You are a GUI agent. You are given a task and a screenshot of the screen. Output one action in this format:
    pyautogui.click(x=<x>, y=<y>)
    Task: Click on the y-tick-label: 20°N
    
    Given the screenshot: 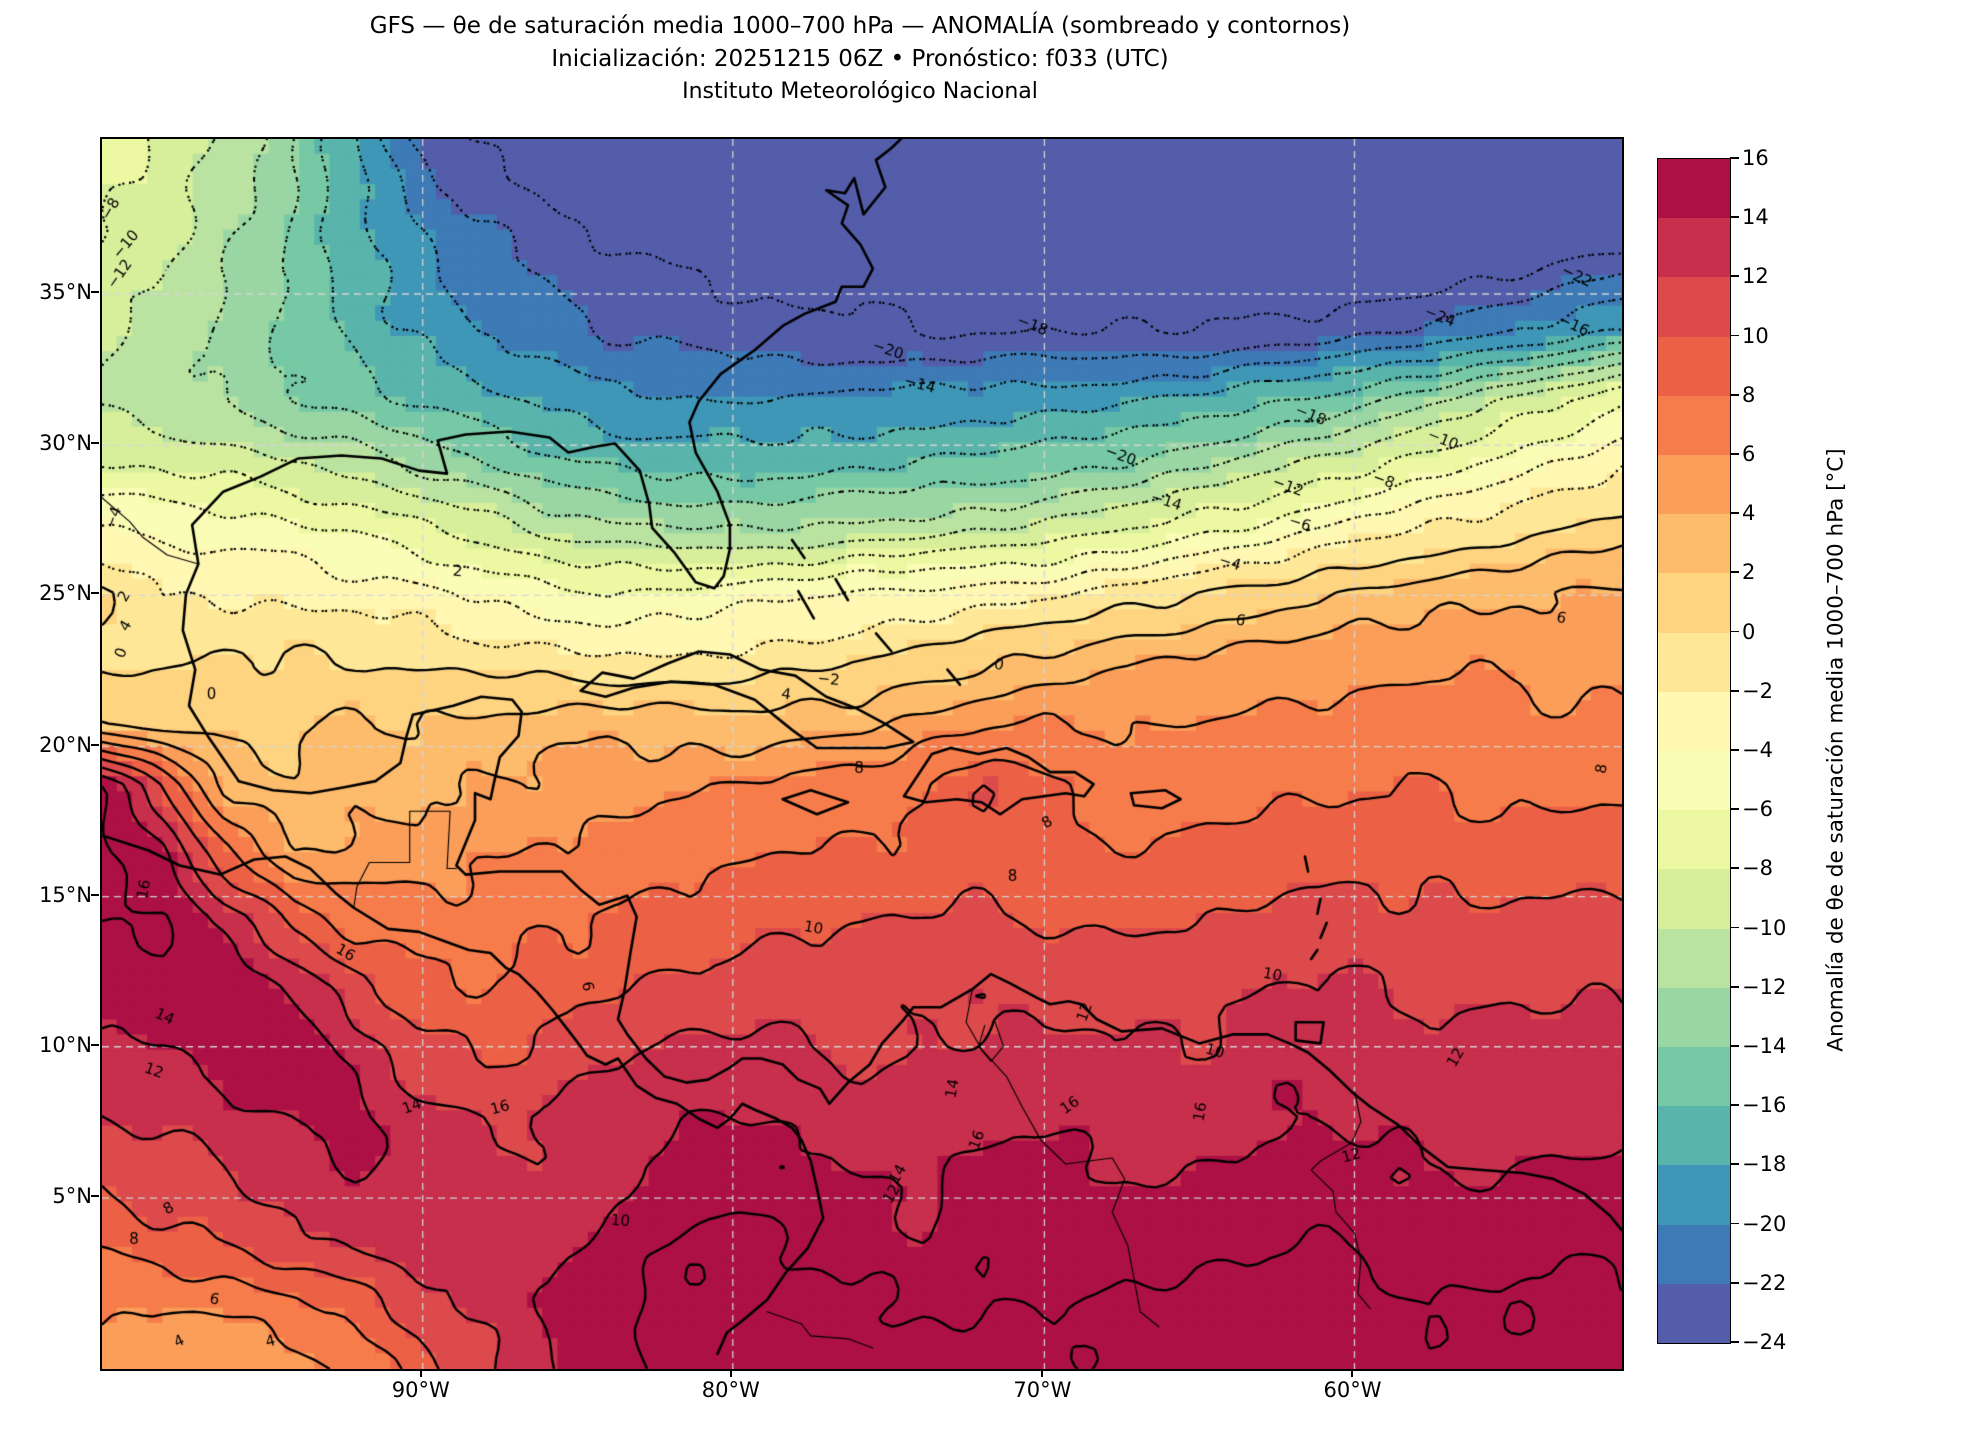 What is the action you would take?
    pyautogui.click(x=65, y=744)
    